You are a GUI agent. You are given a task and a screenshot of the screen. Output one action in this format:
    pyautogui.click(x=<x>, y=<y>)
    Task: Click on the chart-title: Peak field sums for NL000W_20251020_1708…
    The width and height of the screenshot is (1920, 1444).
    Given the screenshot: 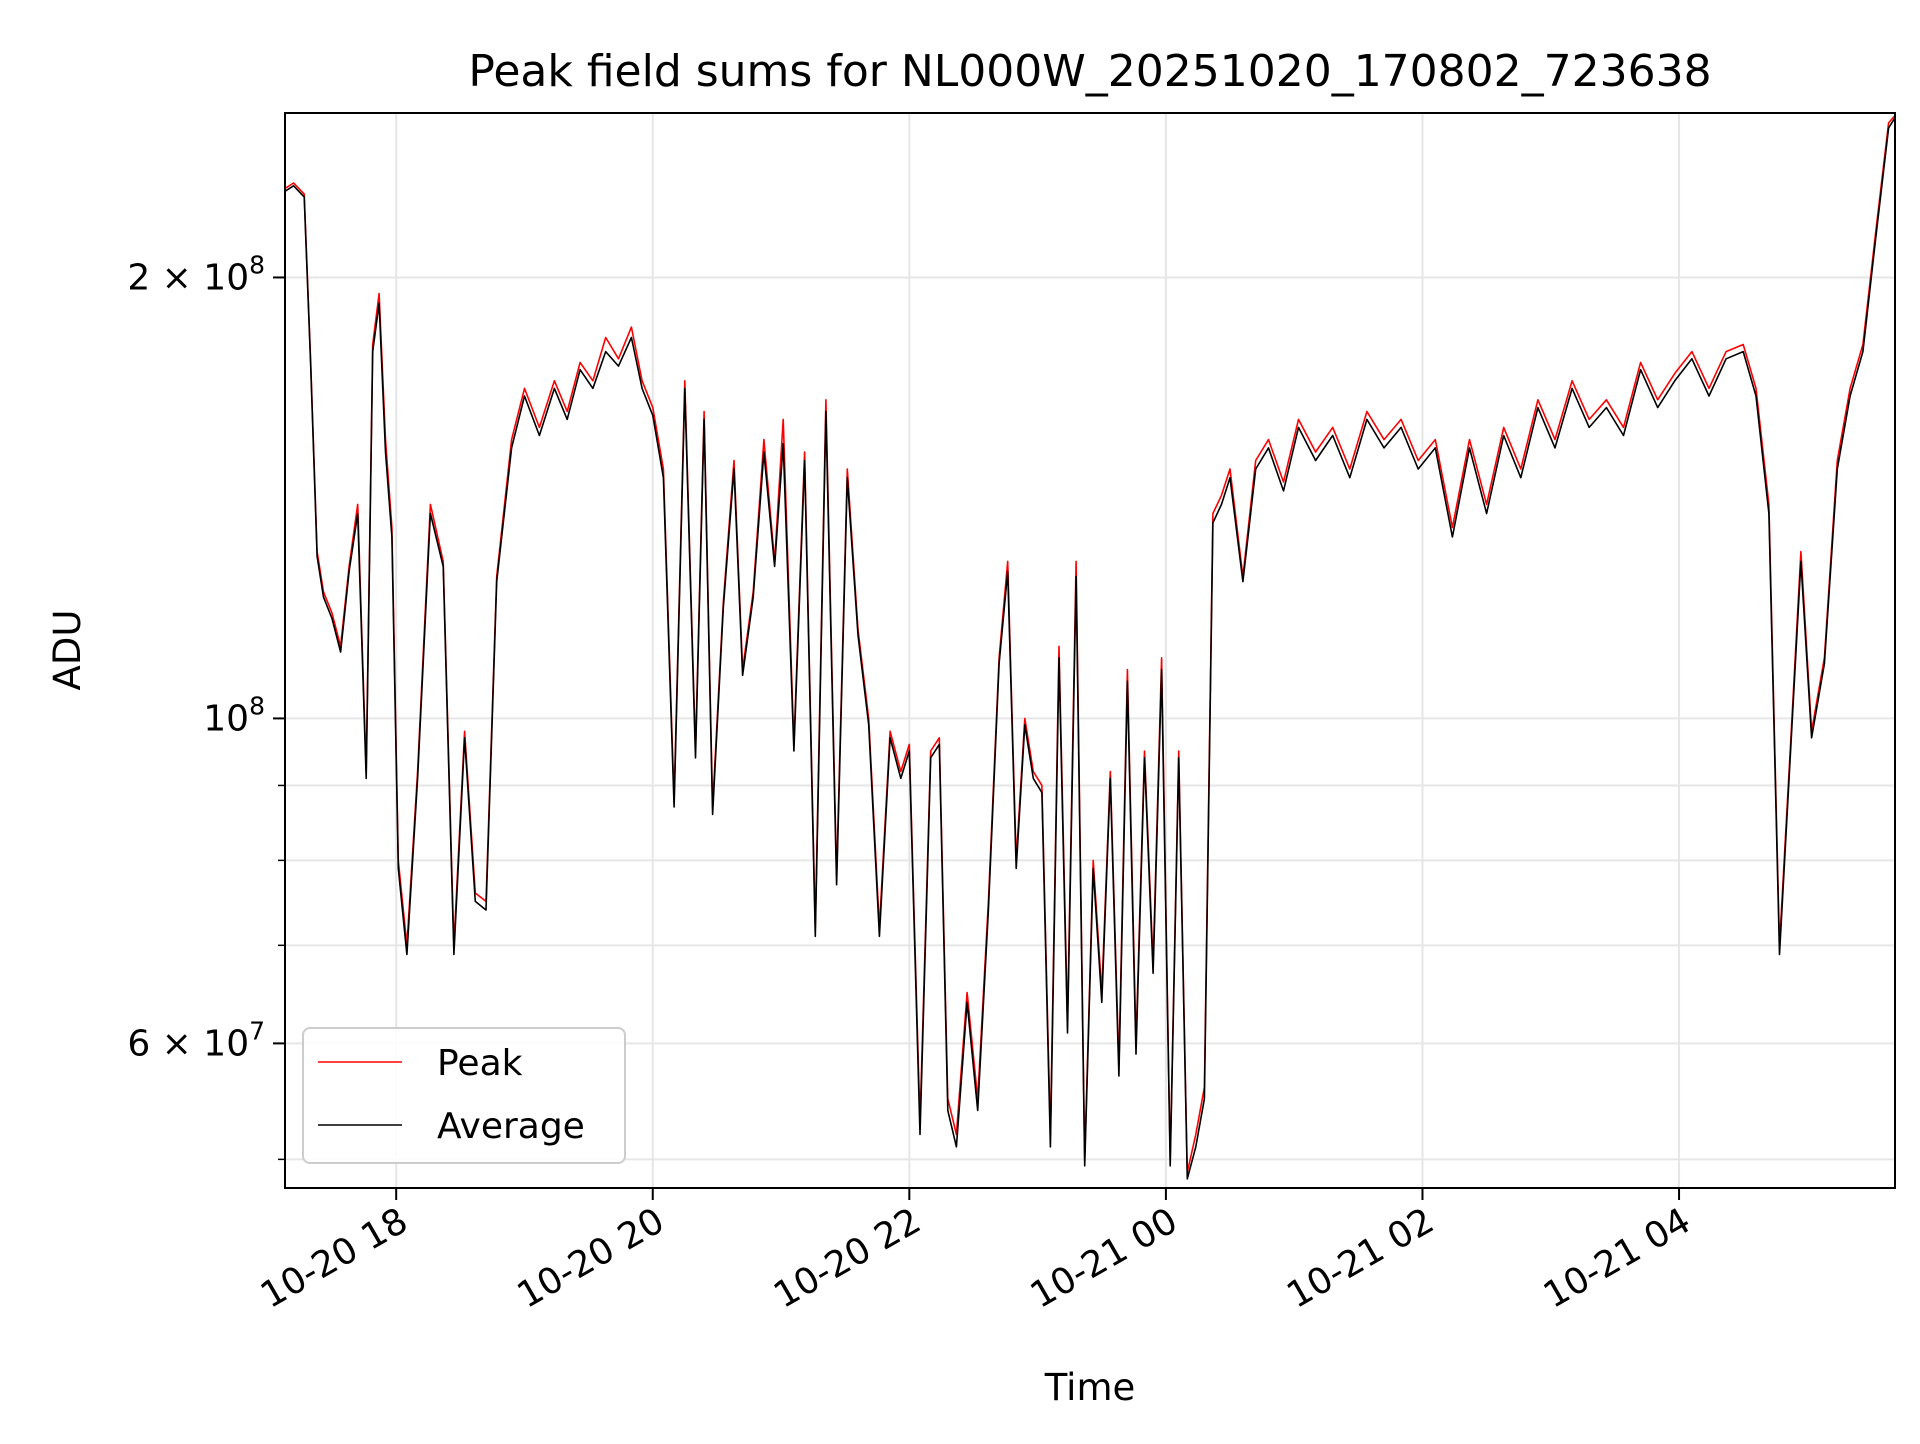 What is the action you would take?
    pyautogui.click(x=1089, y=71)
    